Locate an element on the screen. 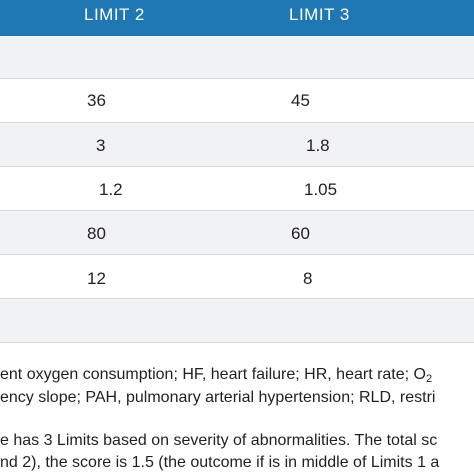 This screenshot has height=474, width=474. table-cell: 60 is located at coordinates (300, 233).